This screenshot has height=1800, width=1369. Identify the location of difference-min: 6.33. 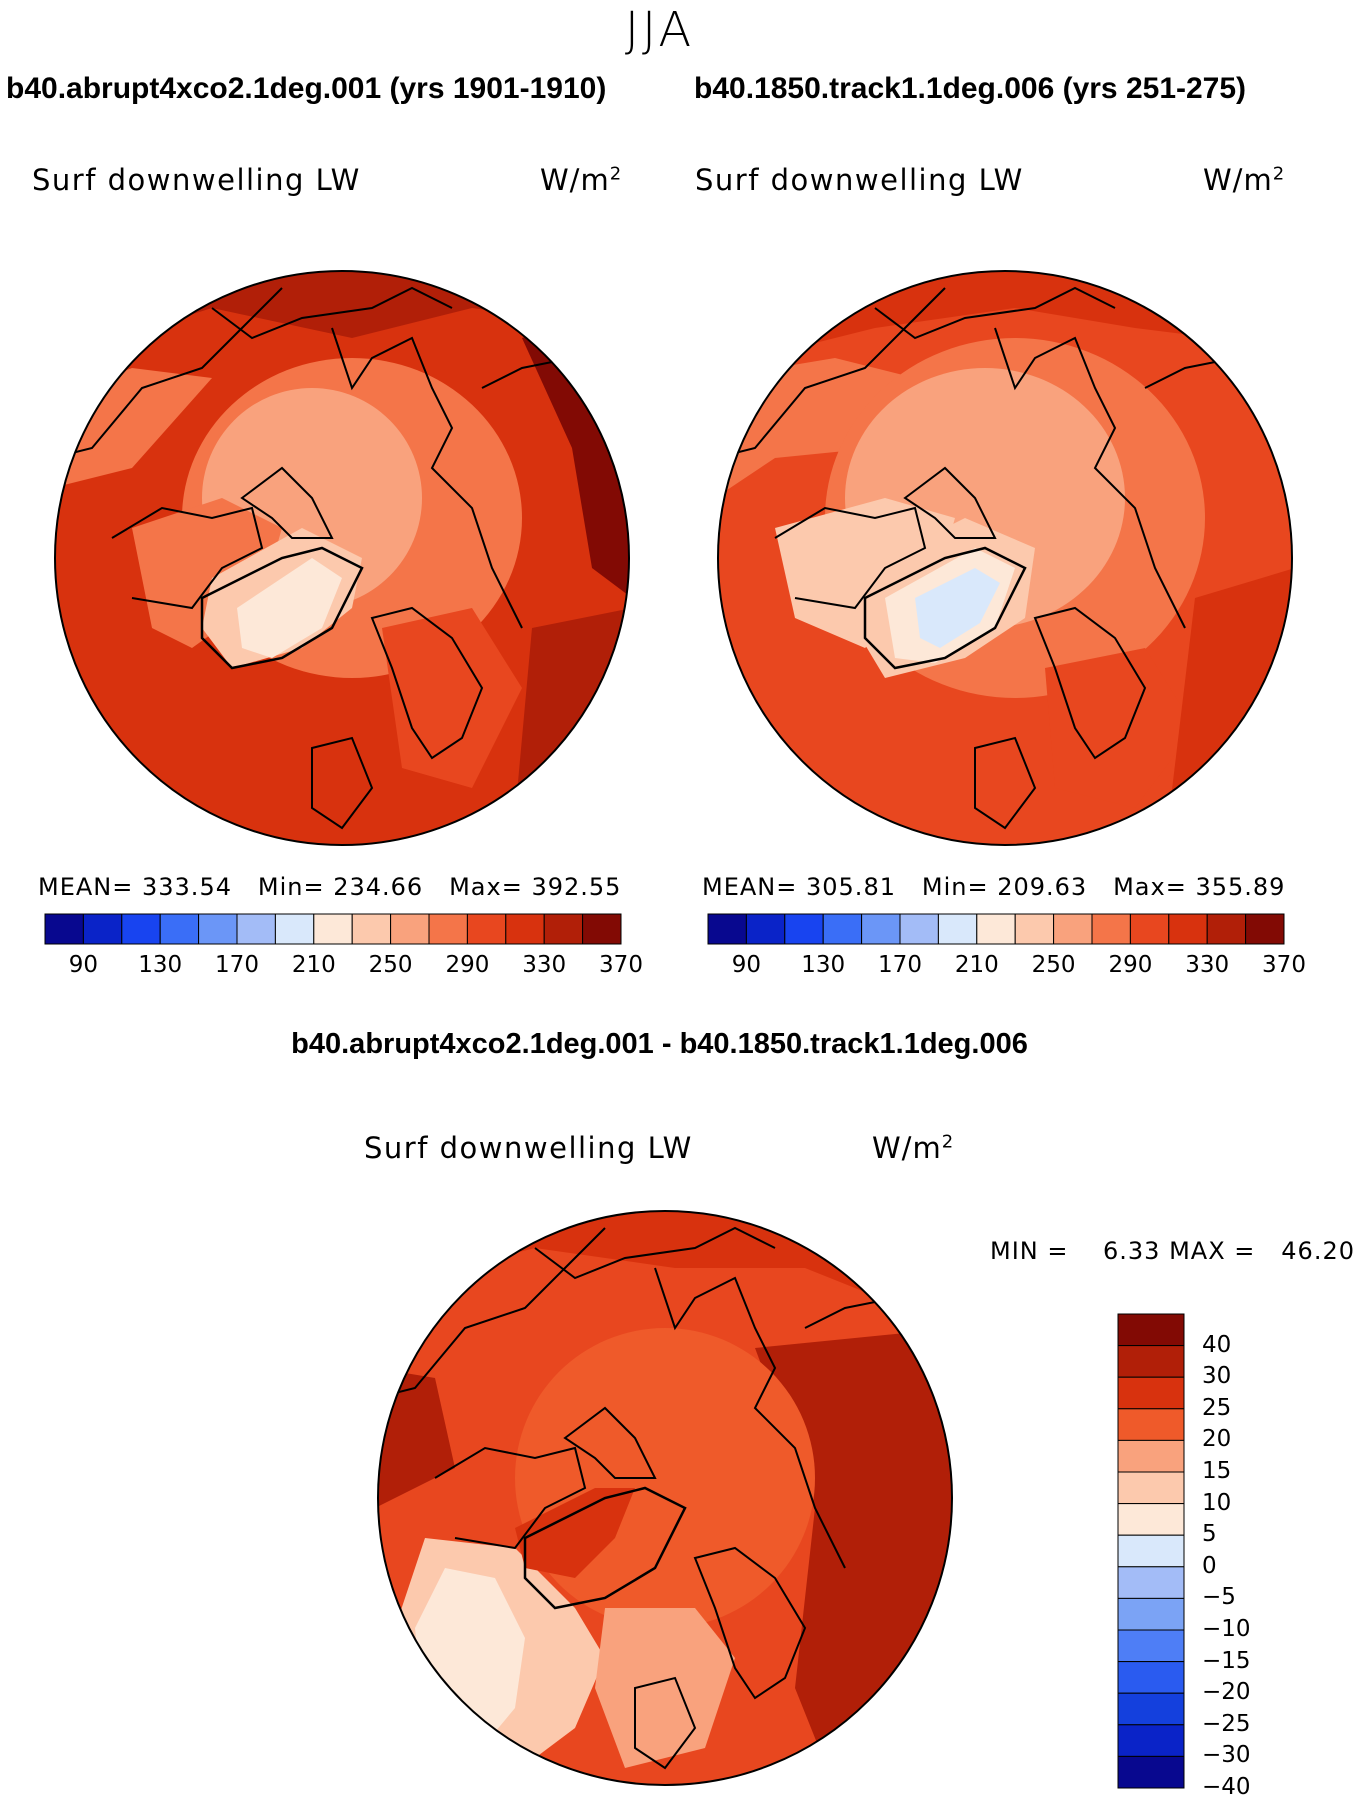
(1132, 1251).